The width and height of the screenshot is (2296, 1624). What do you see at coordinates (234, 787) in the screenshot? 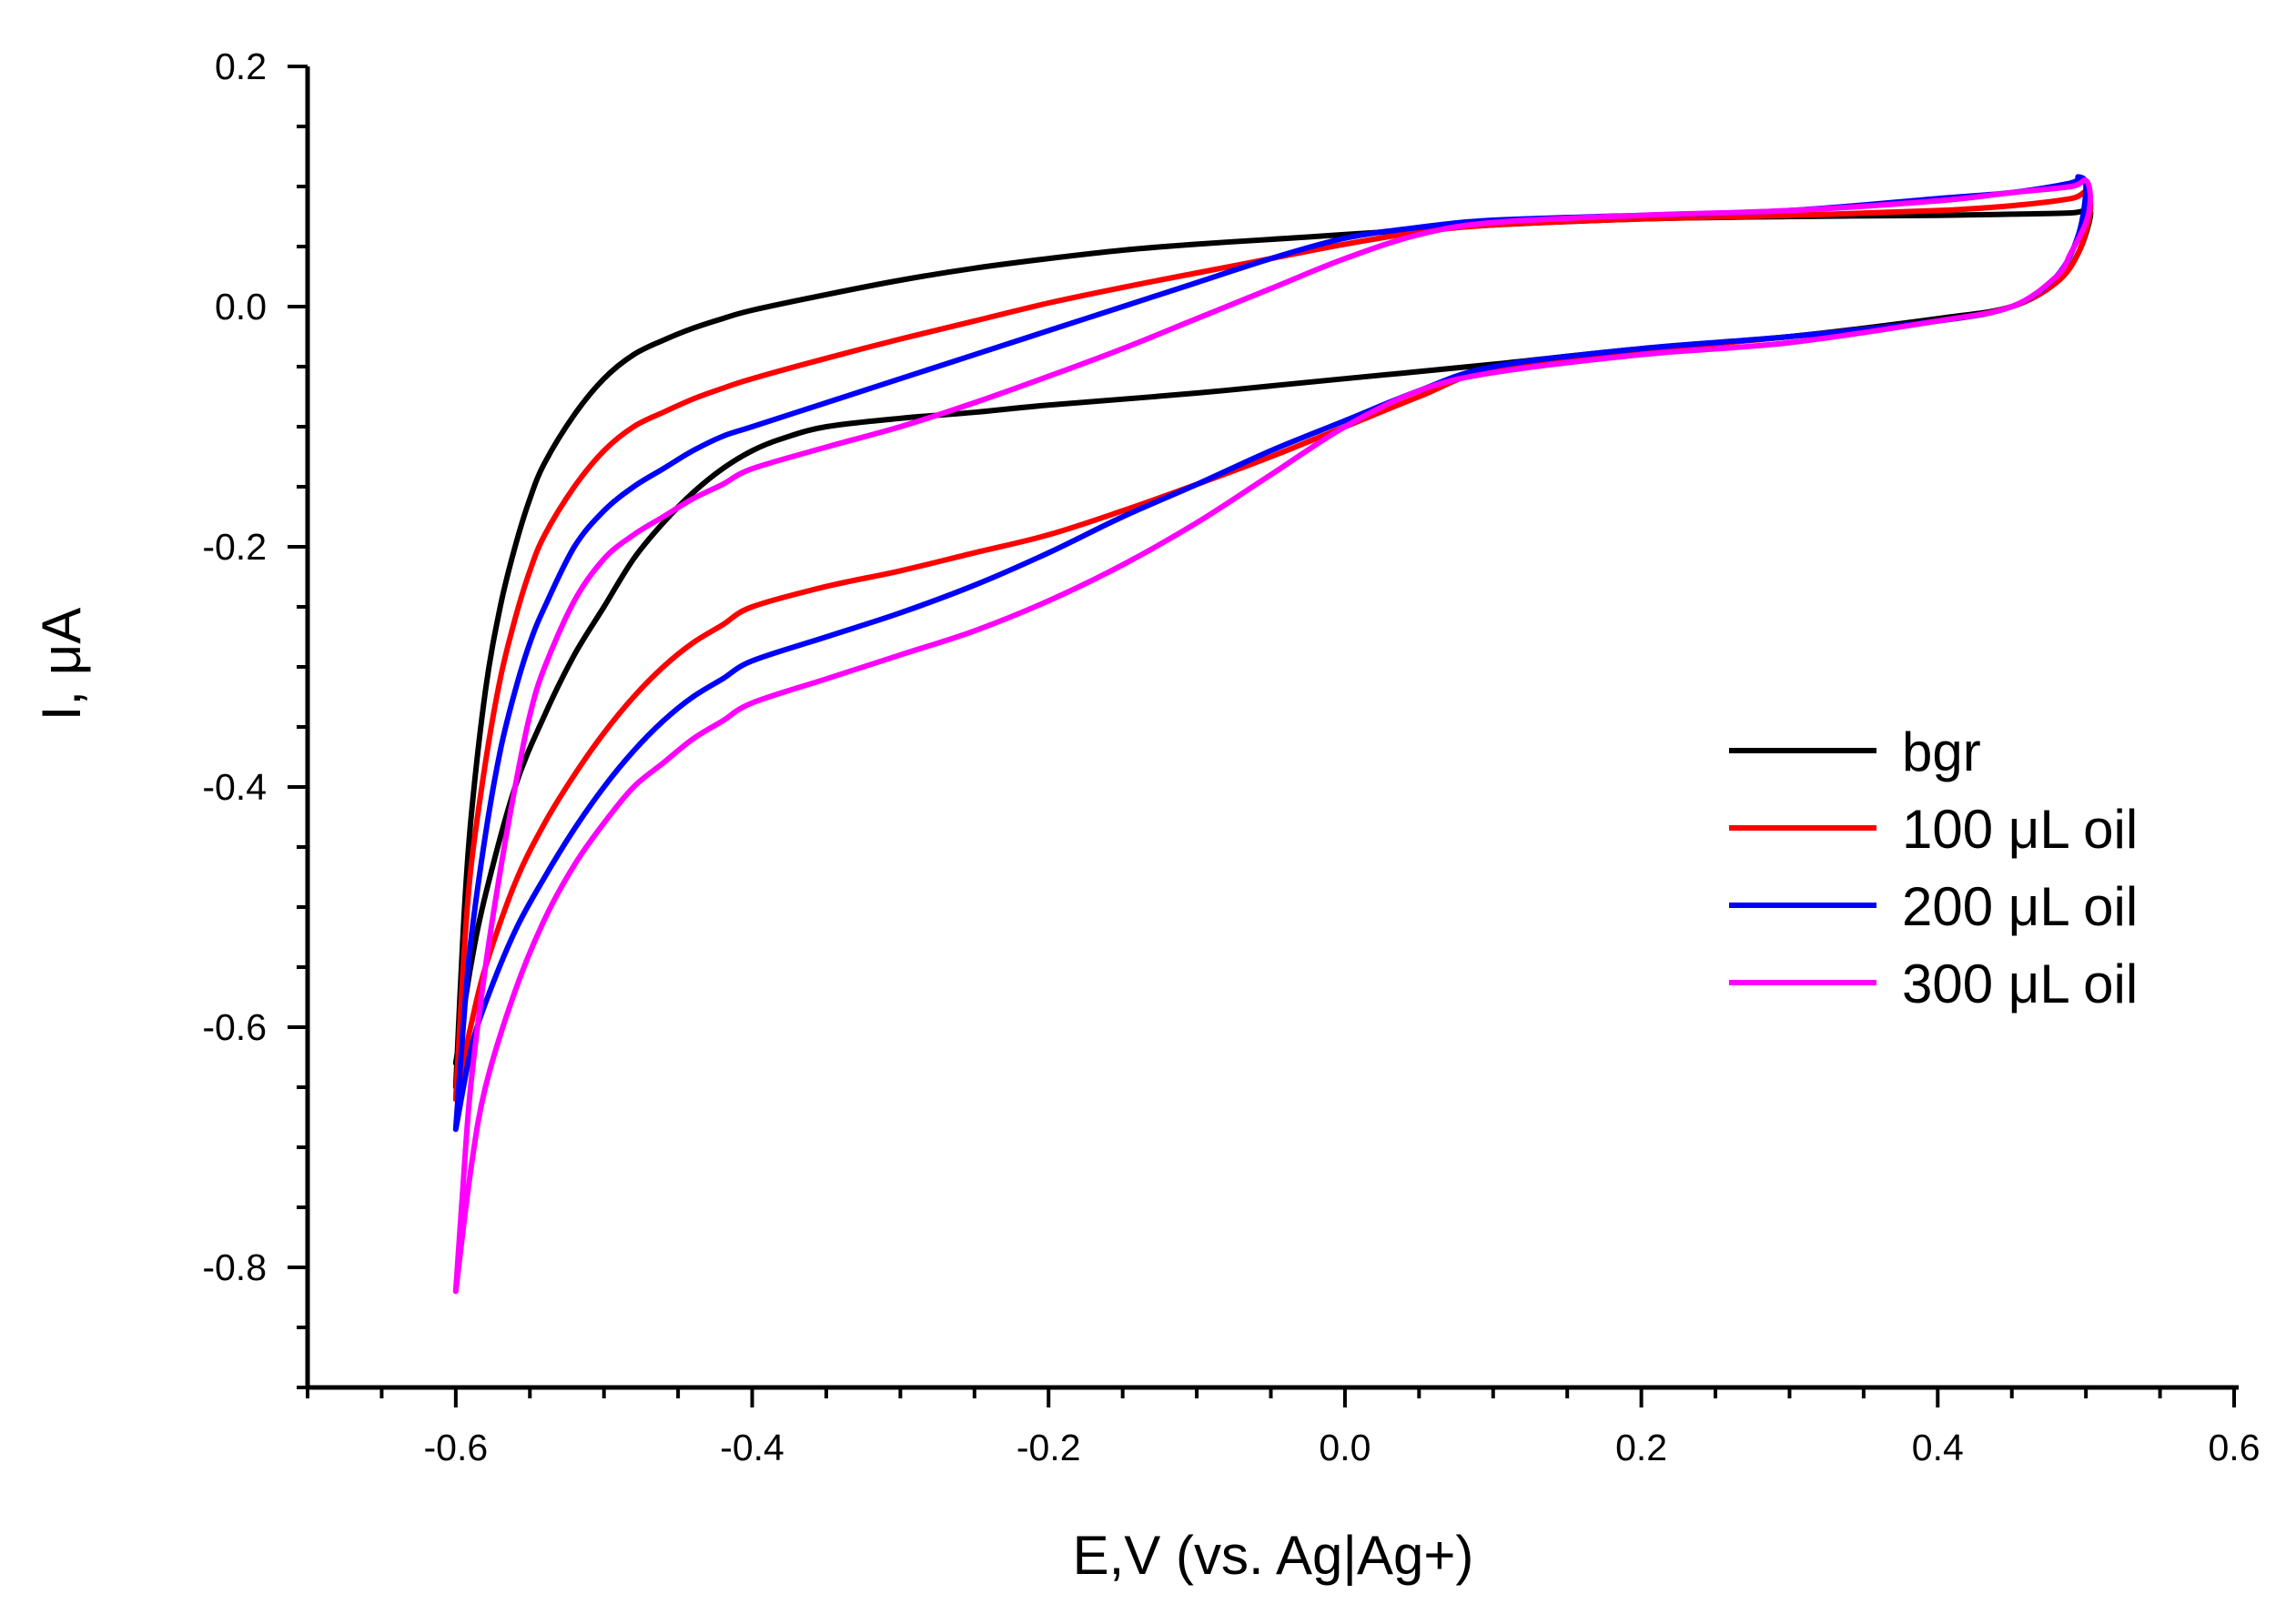
I see `y-tick-label: -0.4` at bounding box center [234, 787].